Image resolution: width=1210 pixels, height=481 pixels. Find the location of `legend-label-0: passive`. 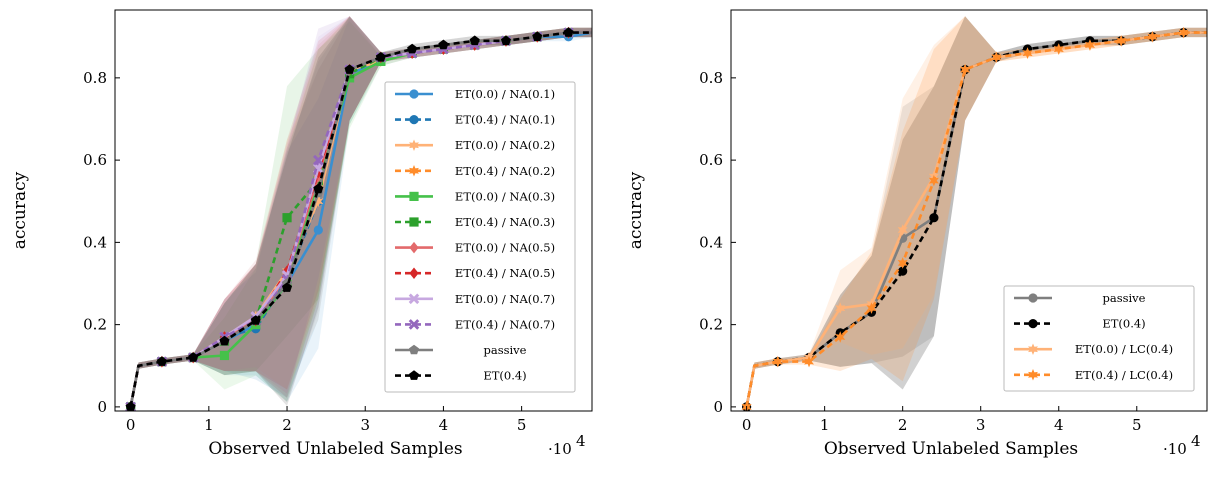

legend-label-0: passive is located at coordinates (1123, 298).